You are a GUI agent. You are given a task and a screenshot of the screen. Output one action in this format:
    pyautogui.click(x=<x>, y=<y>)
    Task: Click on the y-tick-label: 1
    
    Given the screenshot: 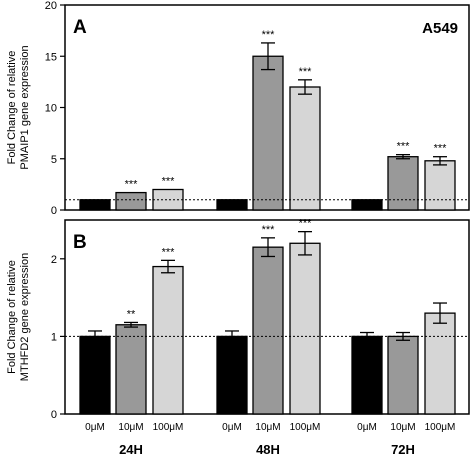 What is the action you would take?
    pyautogui.click(x=54, y=337)
    